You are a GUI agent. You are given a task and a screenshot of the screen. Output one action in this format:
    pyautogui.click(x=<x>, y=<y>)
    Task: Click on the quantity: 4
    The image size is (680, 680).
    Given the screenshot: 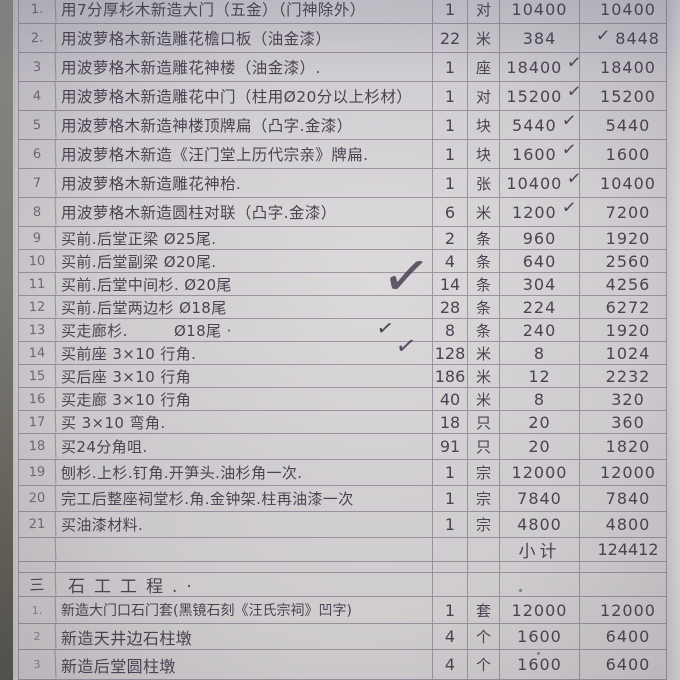 What is the action you would take?
    pyautogui.click(x=450, y=664)
    